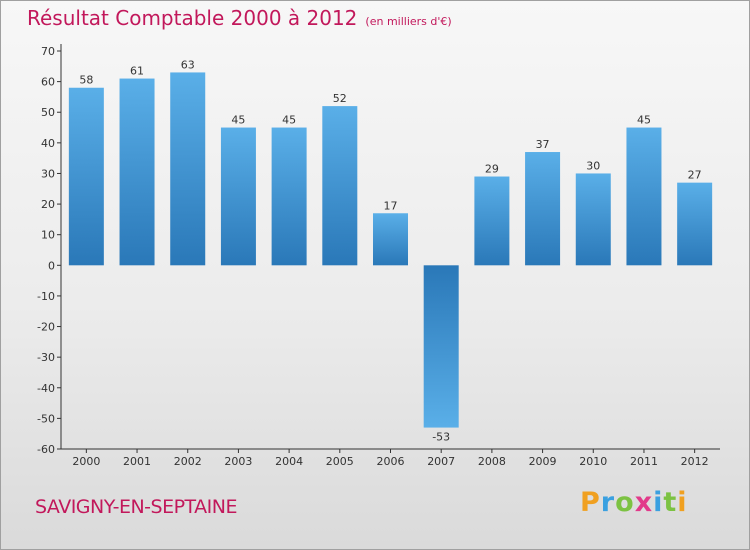  Describe the element at coordinates (238, 461) in the screenshot. I see `x-tick-label: 2003` at that location.